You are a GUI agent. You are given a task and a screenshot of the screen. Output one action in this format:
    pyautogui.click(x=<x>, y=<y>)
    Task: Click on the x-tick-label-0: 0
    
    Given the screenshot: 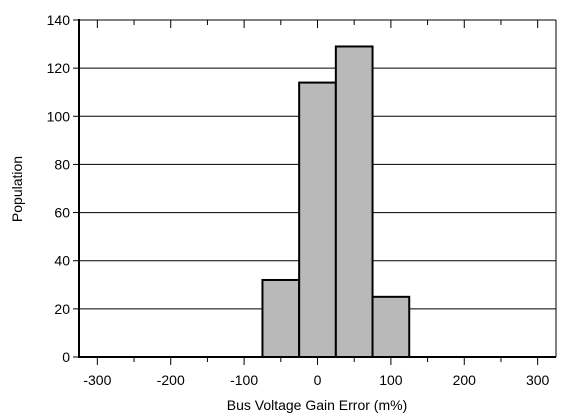 What is the action you would take?
    pyautogui.click(x=318, y=380)
    